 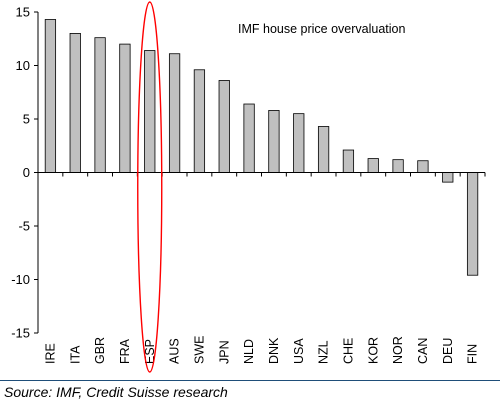 What do you see at coordinates (423, 351) in the screenshot?
I see `x-tick-label-can: CAN` at bounding box center [423, 351].